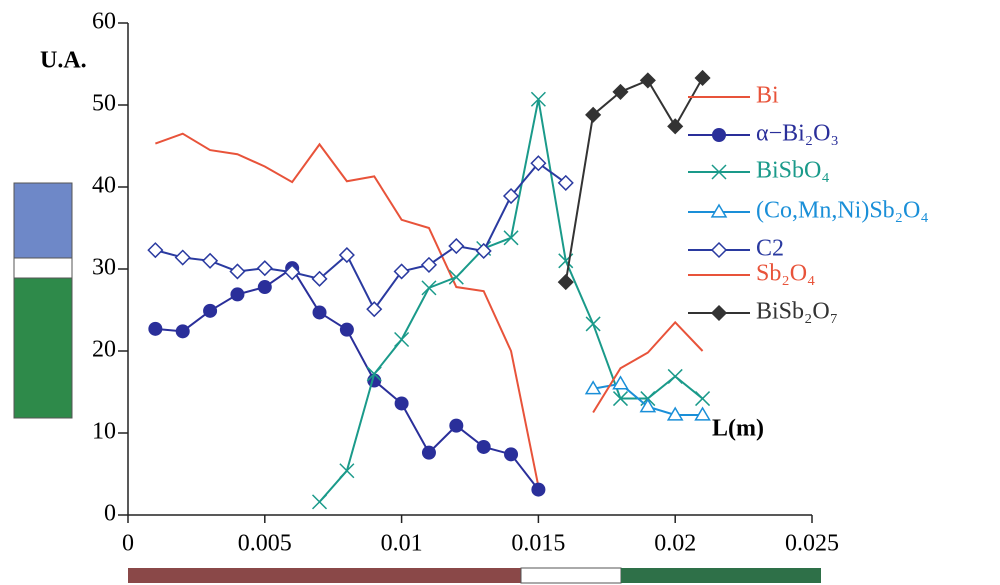  Describe the element at coordinates (842, 211) in the screenshot. I see `legend-label: (Co,Mn,Ni)Sb₂O₄` at that location.